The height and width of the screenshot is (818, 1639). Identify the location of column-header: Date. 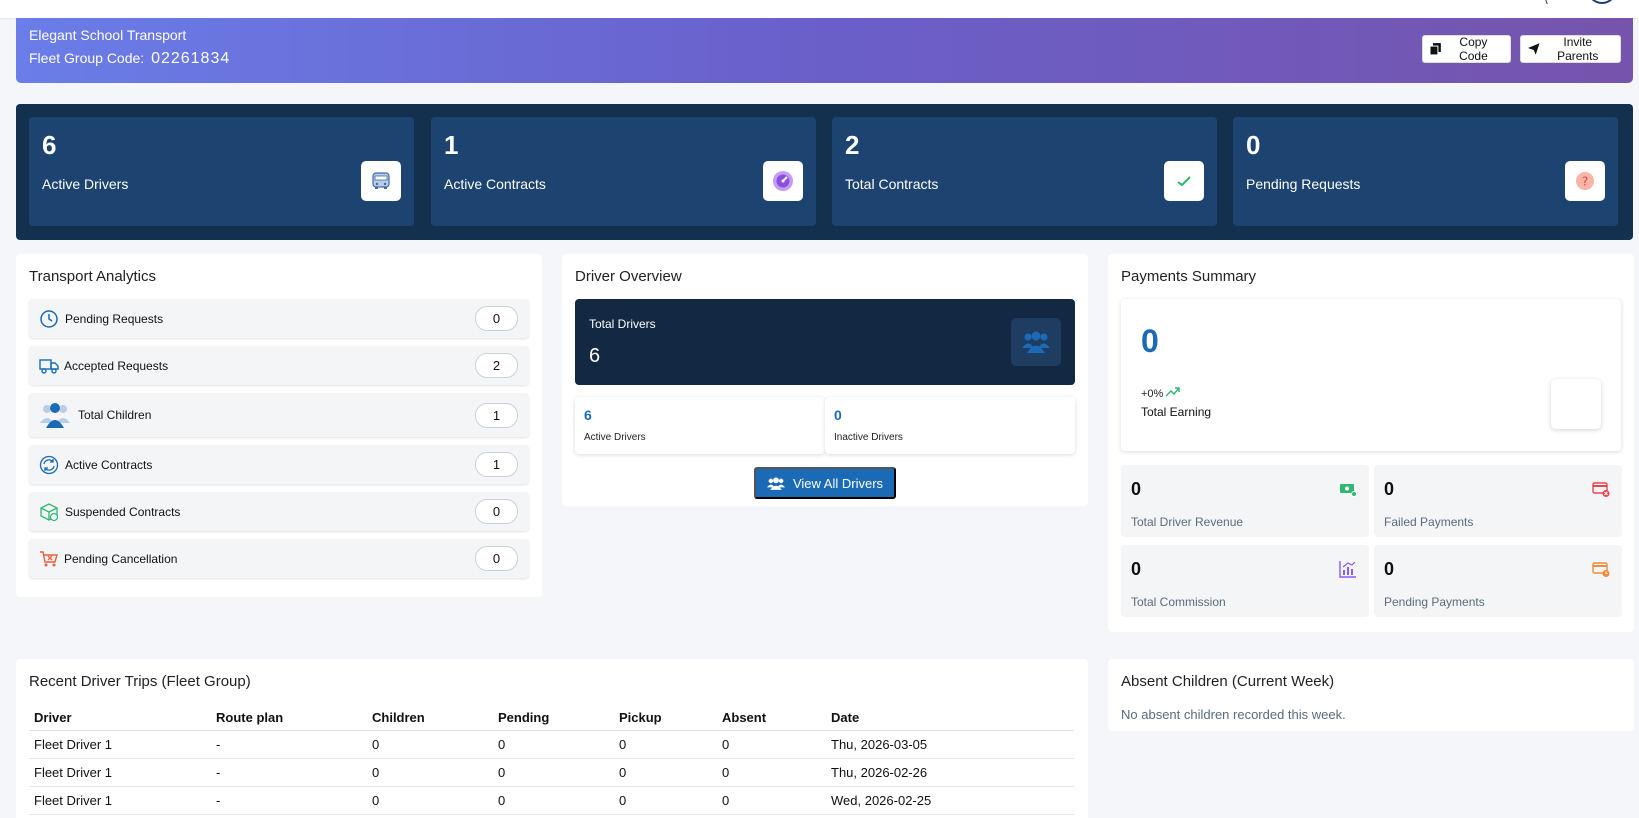
(950, 718).